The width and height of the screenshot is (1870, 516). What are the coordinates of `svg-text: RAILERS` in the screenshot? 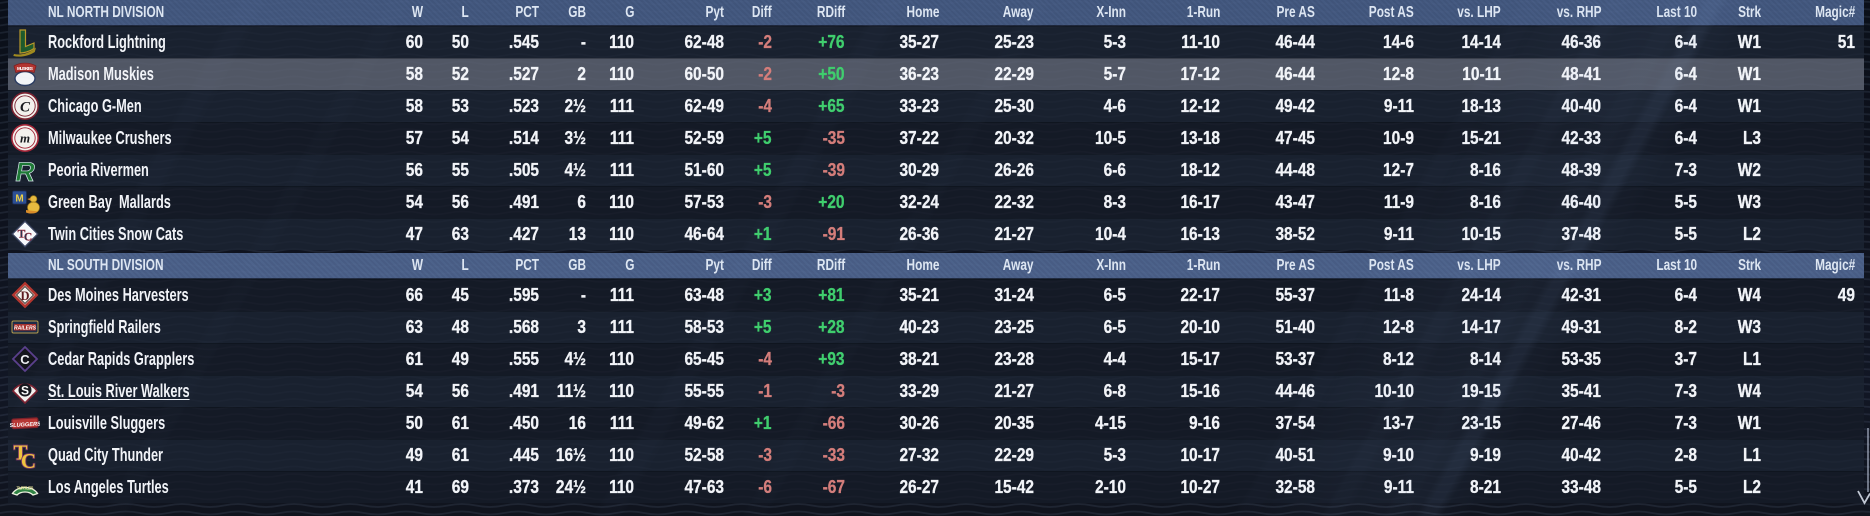 It's located at (25, 328).